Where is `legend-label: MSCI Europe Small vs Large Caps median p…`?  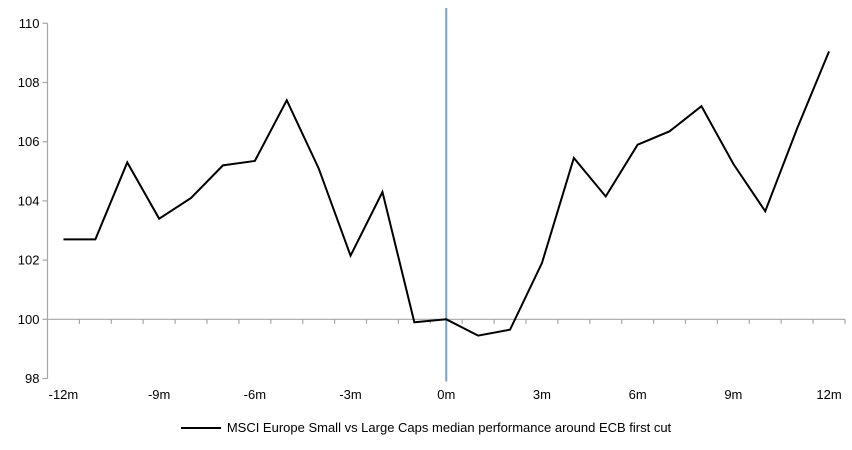 legend-label: MSCI Europe Small vs Large Caps median p… is located at coordinates (449, 427).